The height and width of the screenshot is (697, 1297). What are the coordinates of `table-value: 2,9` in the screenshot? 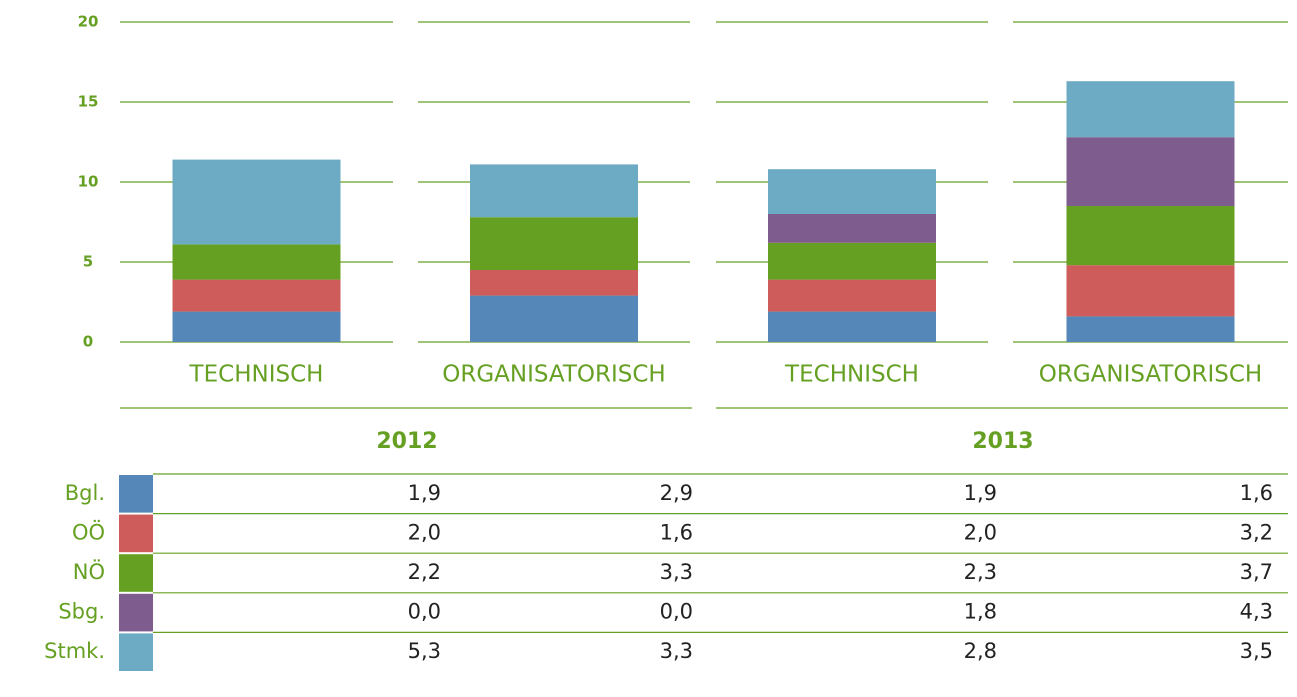 It's located at (676, 493).